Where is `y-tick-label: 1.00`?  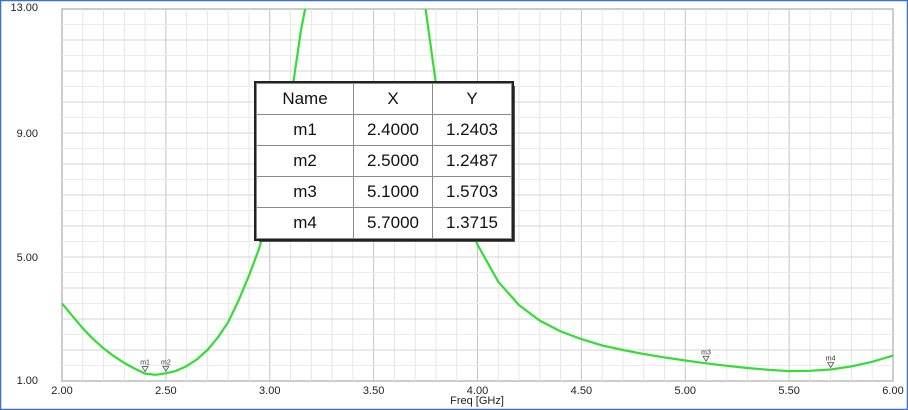
y-tick-label: 1.00 is located at coordinates (27, 381).